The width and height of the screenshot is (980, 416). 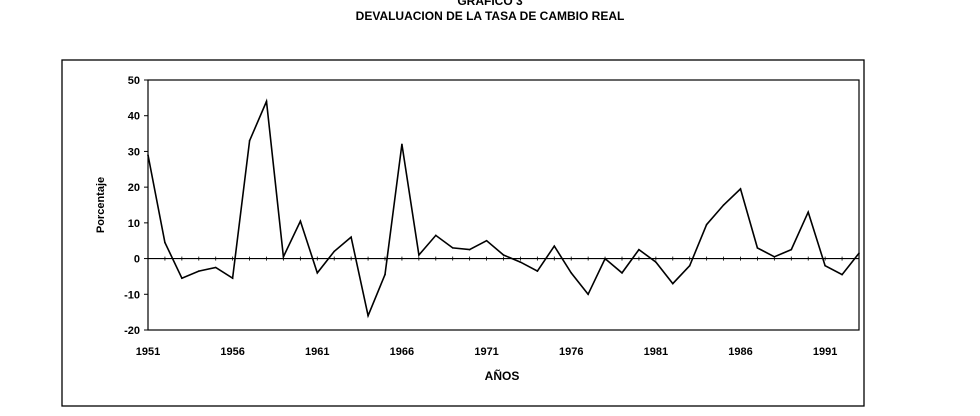 What do you see at coordinates (317, 352) in the screenshot?
I see `x-tick-label: 1961` at bounding box center [317, 352].